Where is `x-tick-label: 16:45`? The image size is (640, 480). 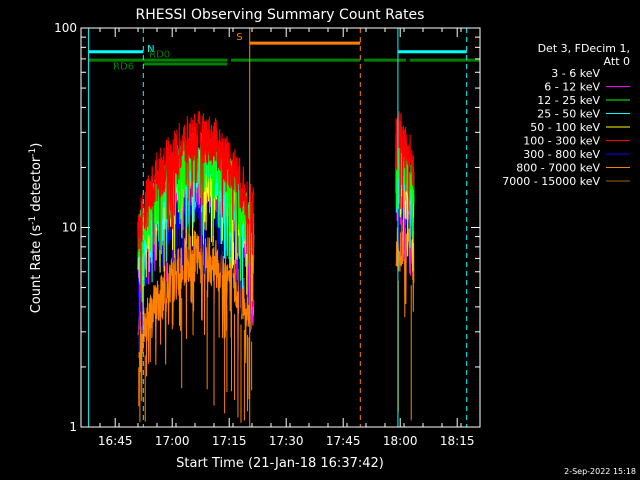 x-tick-label: 16:45 is located at coordinates (115, 441).